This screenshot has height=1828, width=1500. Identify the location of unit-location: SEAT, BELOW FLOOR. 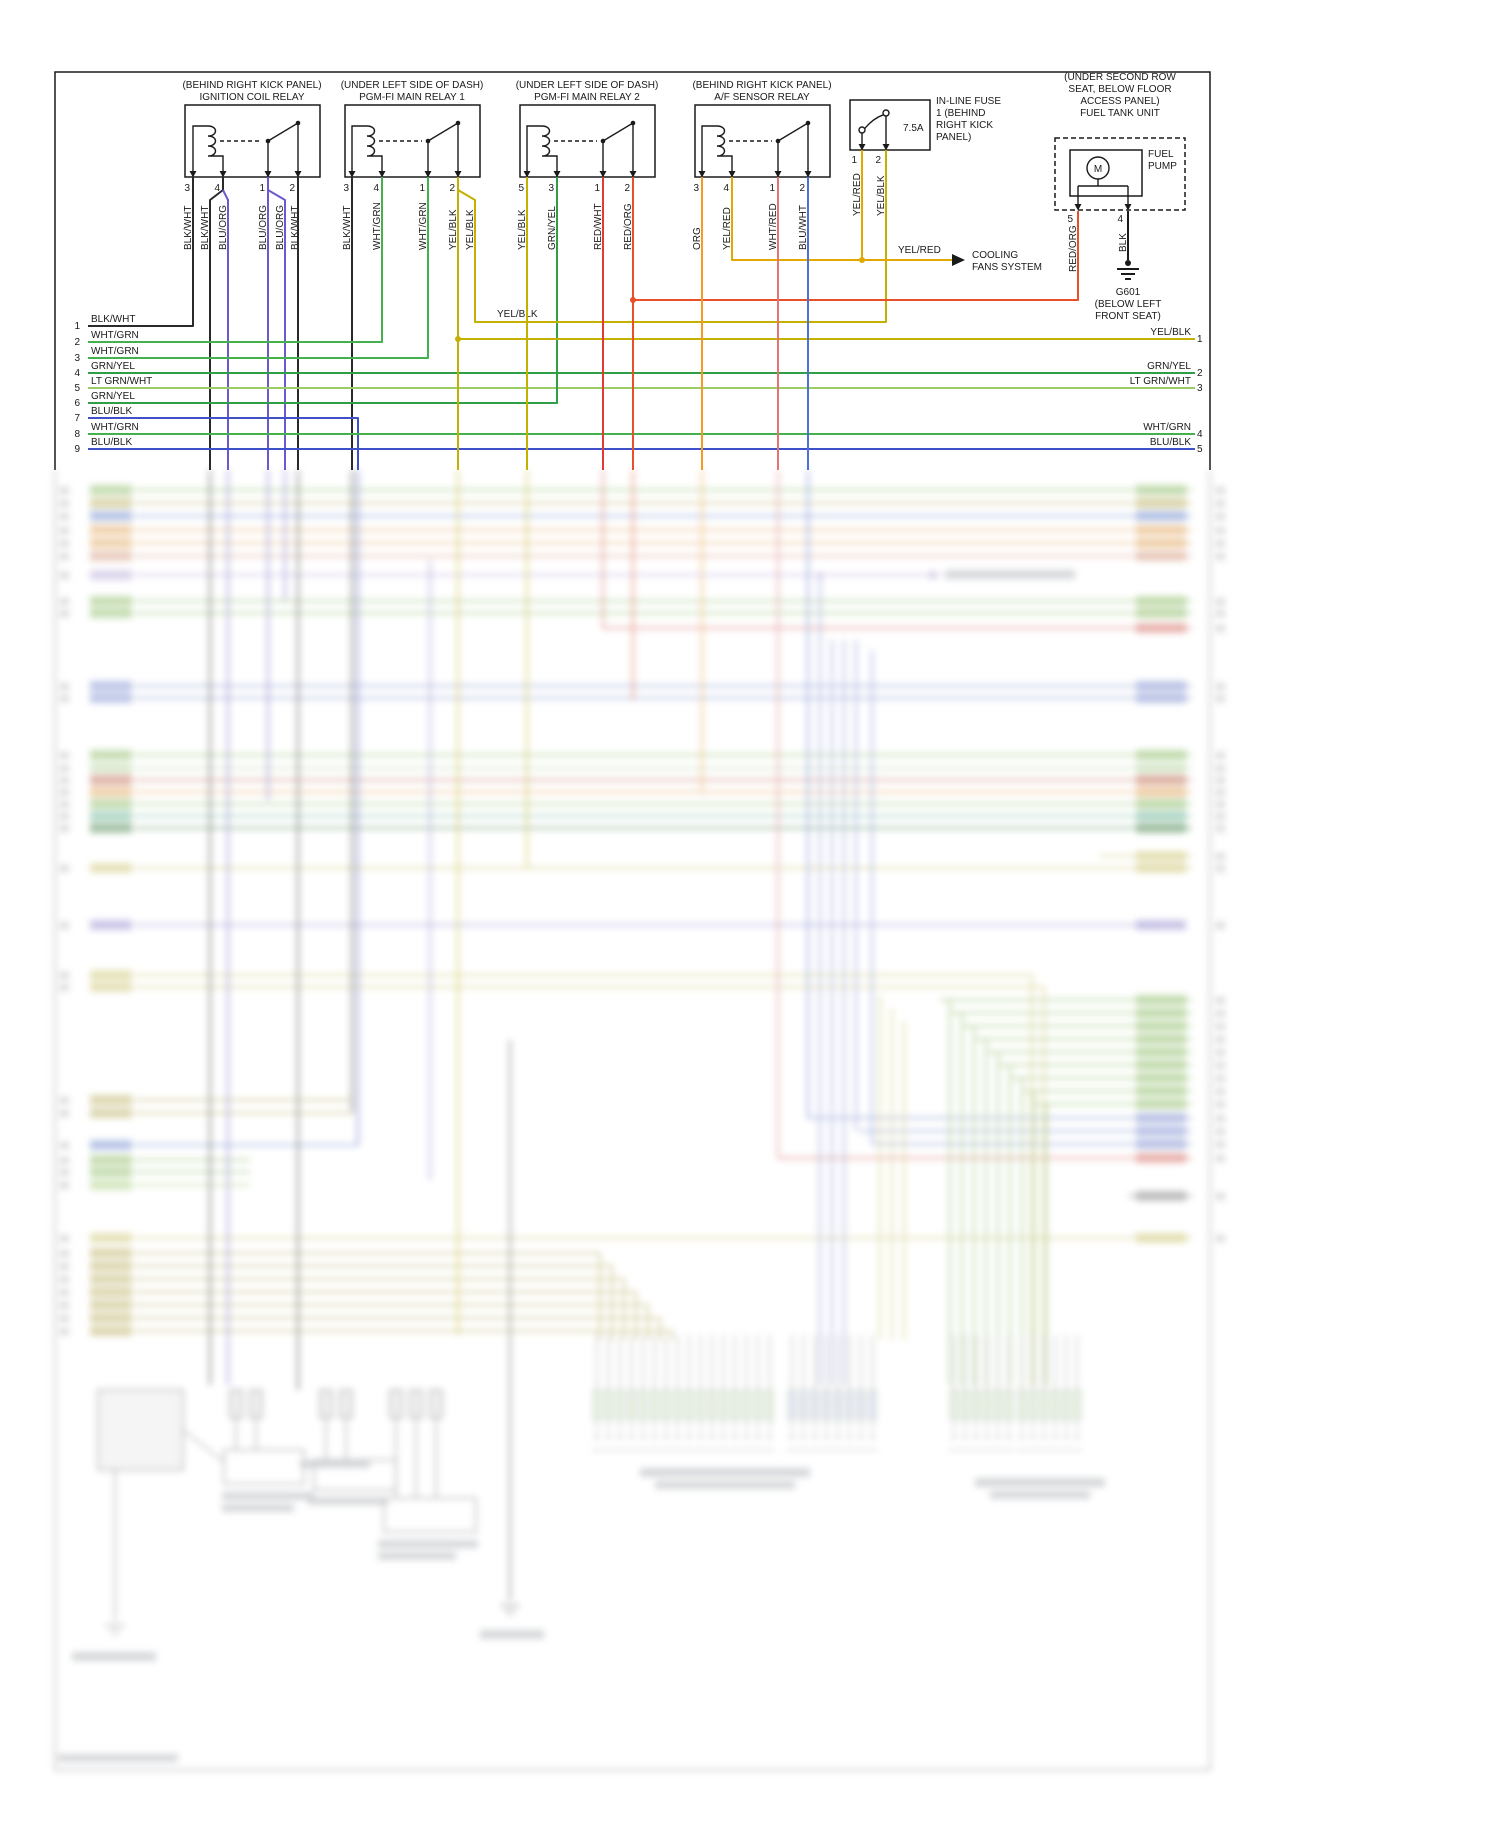
(1119, 89).